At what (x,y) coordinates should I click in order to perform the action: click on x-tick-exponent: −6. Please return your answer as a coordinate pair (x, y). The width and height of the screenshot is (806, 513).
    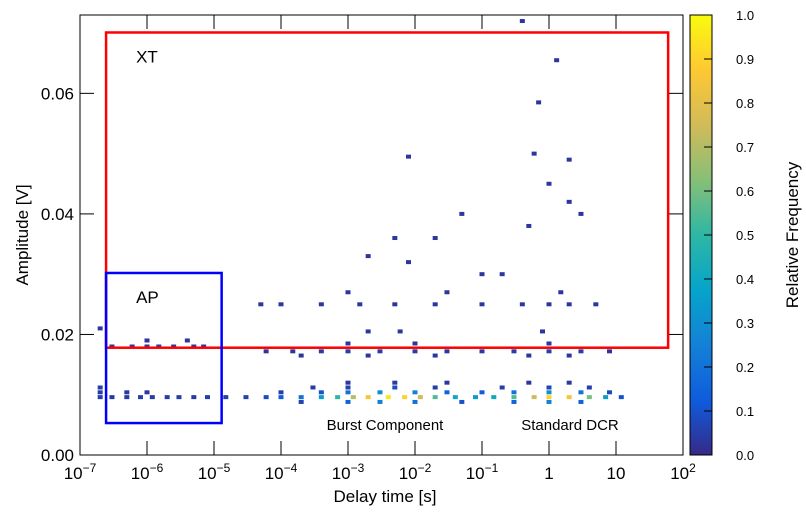
    Looking at the image, I should click on (157, 468).